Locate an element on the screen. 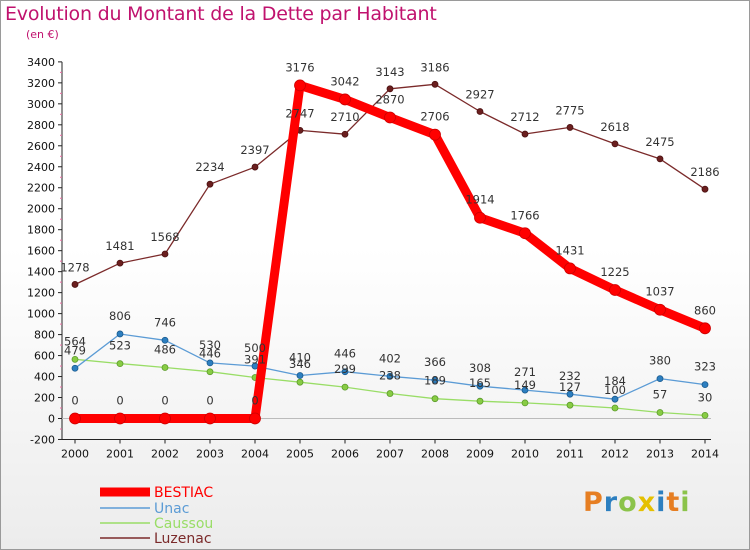 The width and height of the screenshot is (750, 550). data-label-bestiac: 3042 is located at coordinates (344, 81).